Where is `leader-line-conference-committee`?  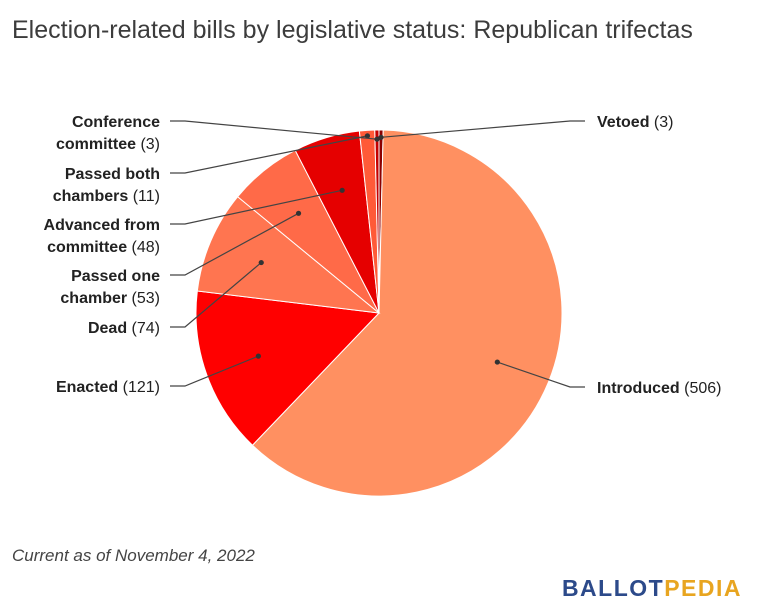 leader-line-conference-committee is located at coordinates (274, 130).